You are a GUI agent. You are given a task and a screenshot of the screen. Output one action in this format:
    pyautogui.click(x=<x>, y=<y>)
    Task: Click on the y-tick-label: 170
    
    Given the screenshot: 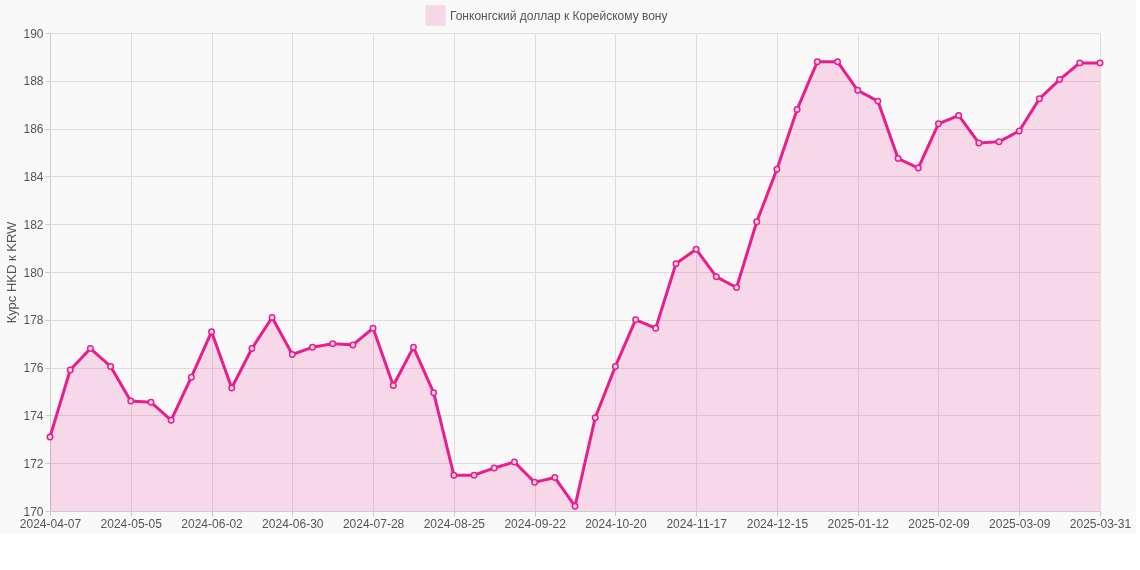 What is the action you would take?
    pyautogui.click(x=33, y=511)
    